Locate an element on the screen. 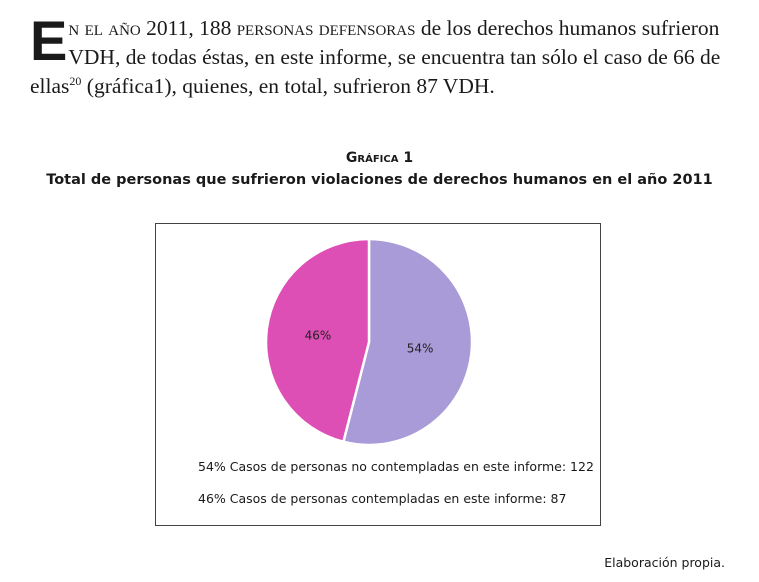  drop-cap: E is located at coordinates (49, 40).